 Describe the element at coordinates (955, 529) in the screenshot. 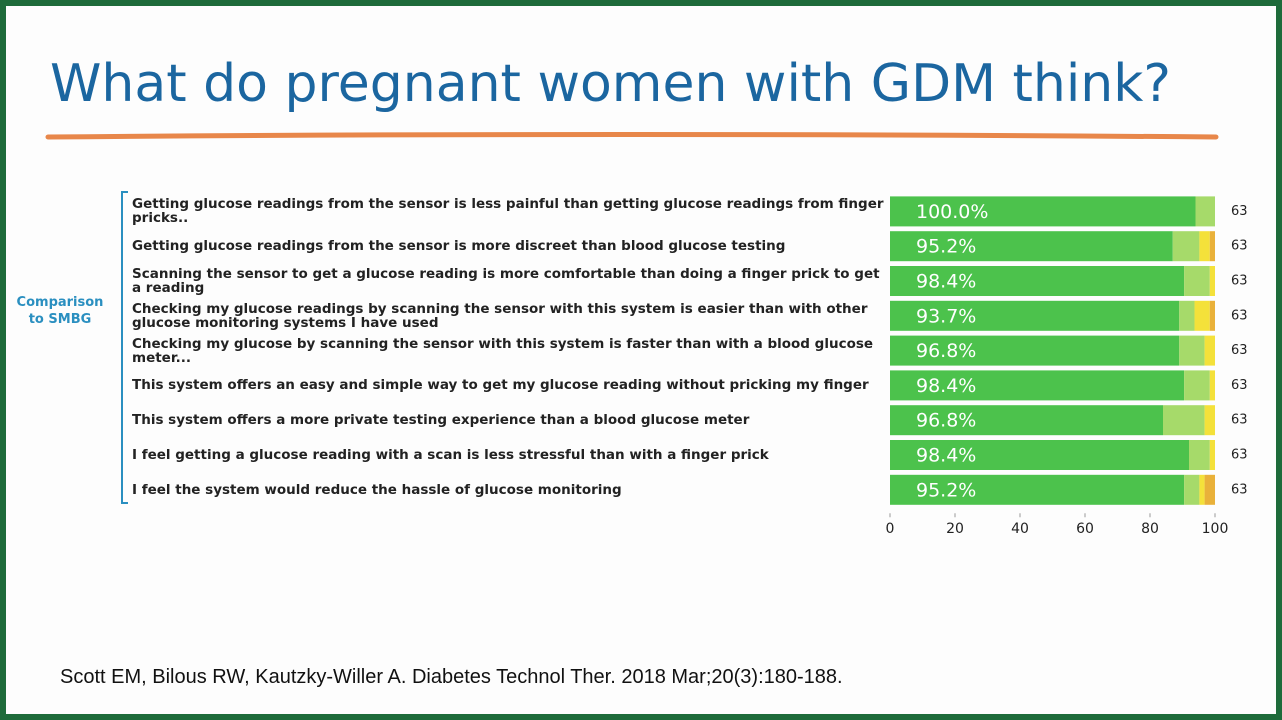

I see `x-tick-label: 20` at that location.